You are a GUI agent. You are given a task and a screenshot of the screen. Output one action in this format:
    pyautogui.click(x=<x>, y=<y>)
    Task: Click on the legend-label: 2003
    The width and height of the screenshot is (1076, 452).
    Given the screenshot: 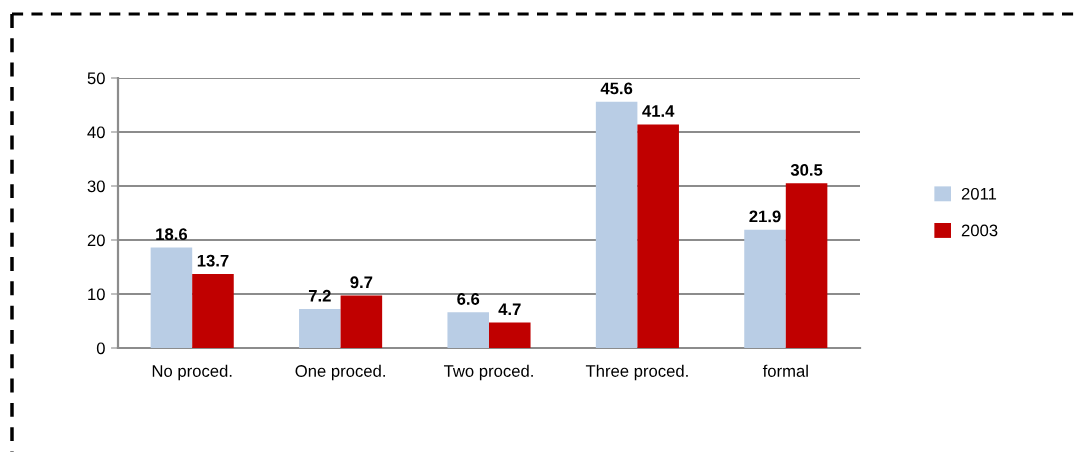 What is the action you would take?
    pyautogui.click(x=979, y=230)
    